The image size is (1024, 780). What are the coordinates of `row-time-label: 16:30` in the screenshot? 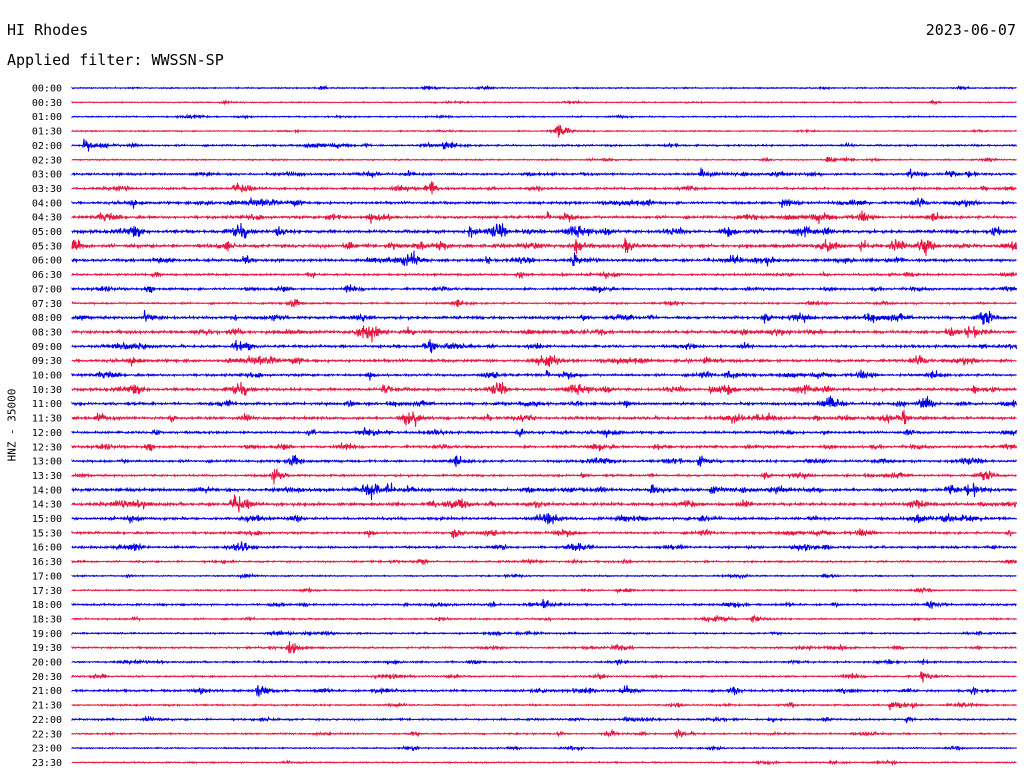 It's located at (47, 562).